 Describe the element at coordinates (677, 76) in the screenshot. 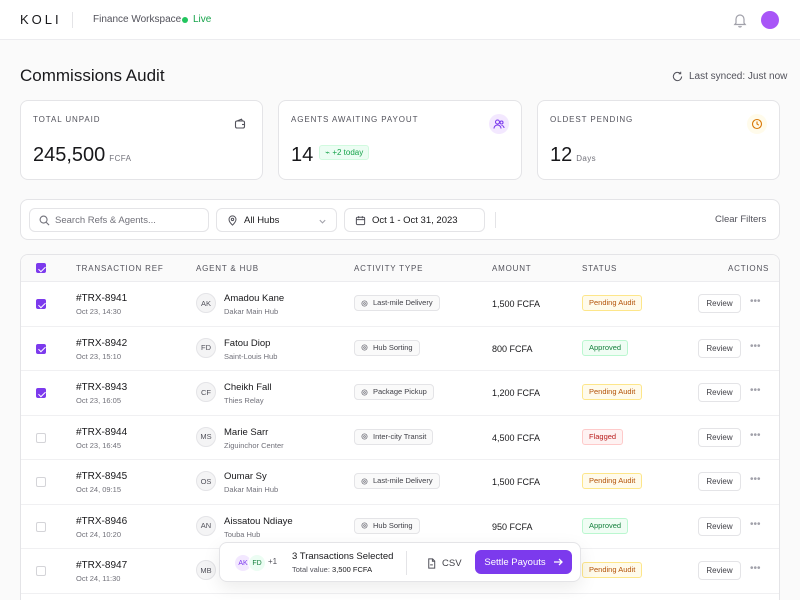

I see `refresh-icon` at that location.